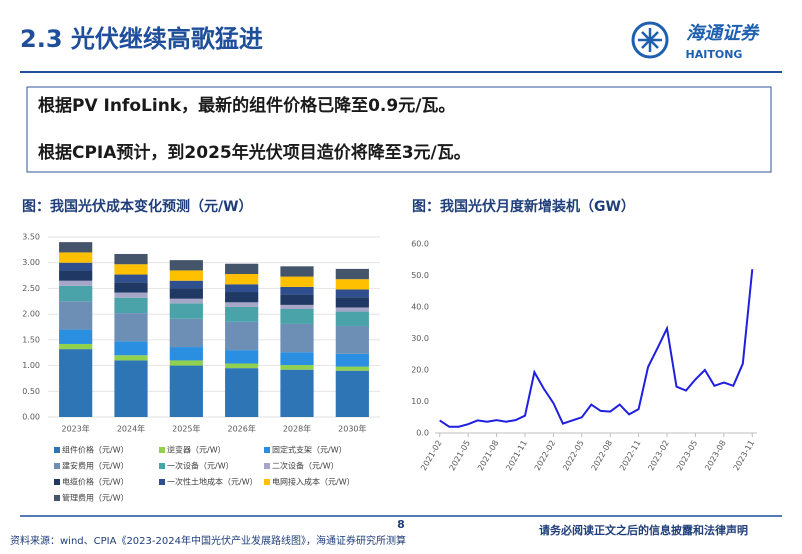 The image size is (802, 554). I want to click on legend-label: 电缆价格（元/W）, so click(95, 482).